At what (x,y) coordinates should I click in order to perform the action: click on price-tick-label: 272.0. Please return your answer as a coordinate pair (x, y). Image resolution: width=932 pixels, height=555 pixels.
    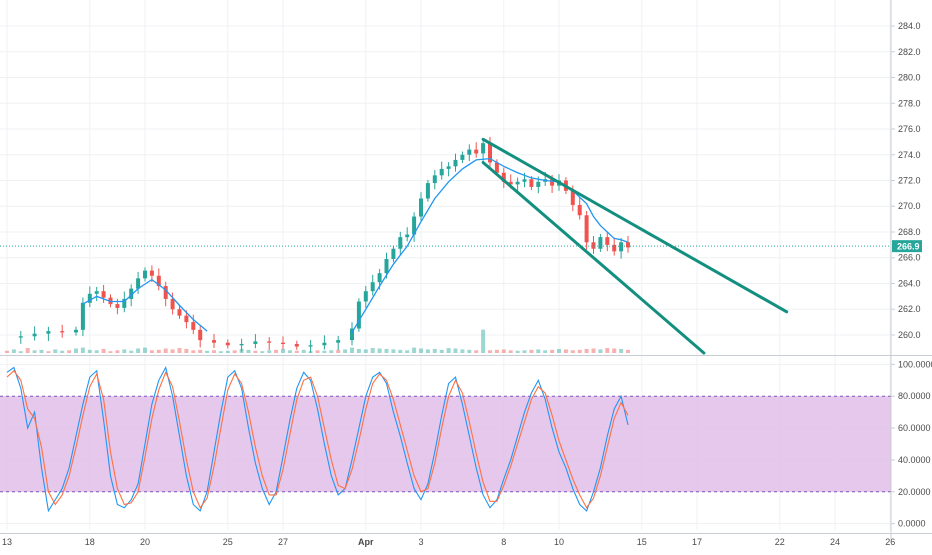
    Looking at the image, I should click on (909, 181).